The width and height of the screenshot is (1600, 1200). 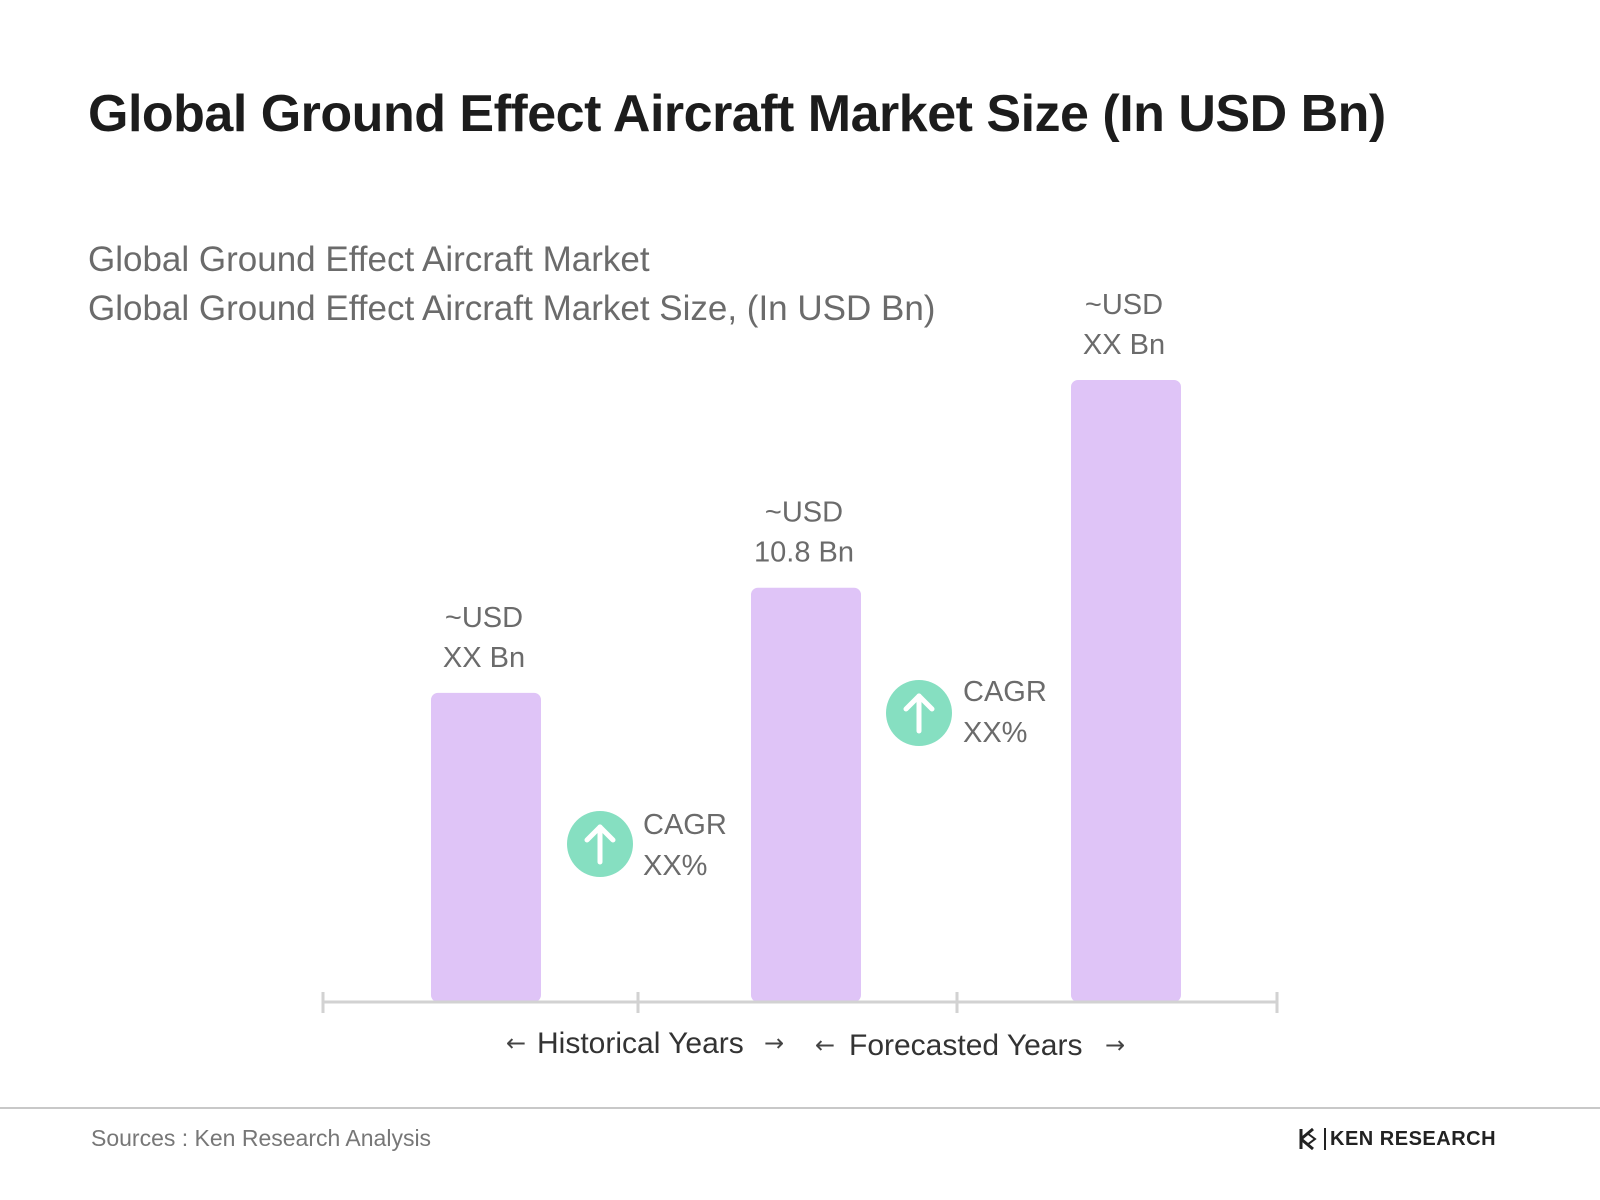 I want to click on cagr-1-line-2: XX%, so click(x=675, y=866).